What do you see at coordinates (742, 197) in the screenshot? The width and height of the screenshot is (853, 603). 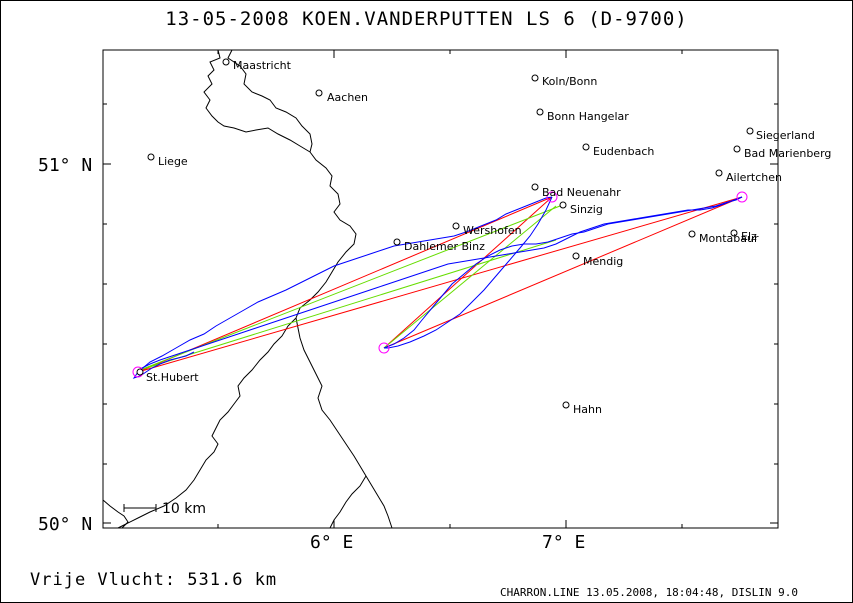 I see `turnpoint-circle-east` at bounding box center [742, 197].